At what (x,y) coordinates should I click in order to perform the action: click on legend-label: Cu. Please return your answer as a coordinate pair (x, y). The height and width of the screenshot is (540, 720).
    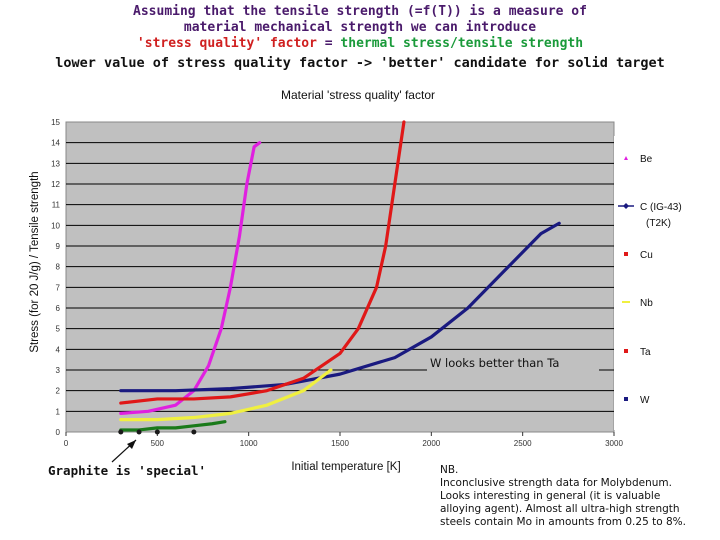
    Looking at the image, I should click on (646, 255).